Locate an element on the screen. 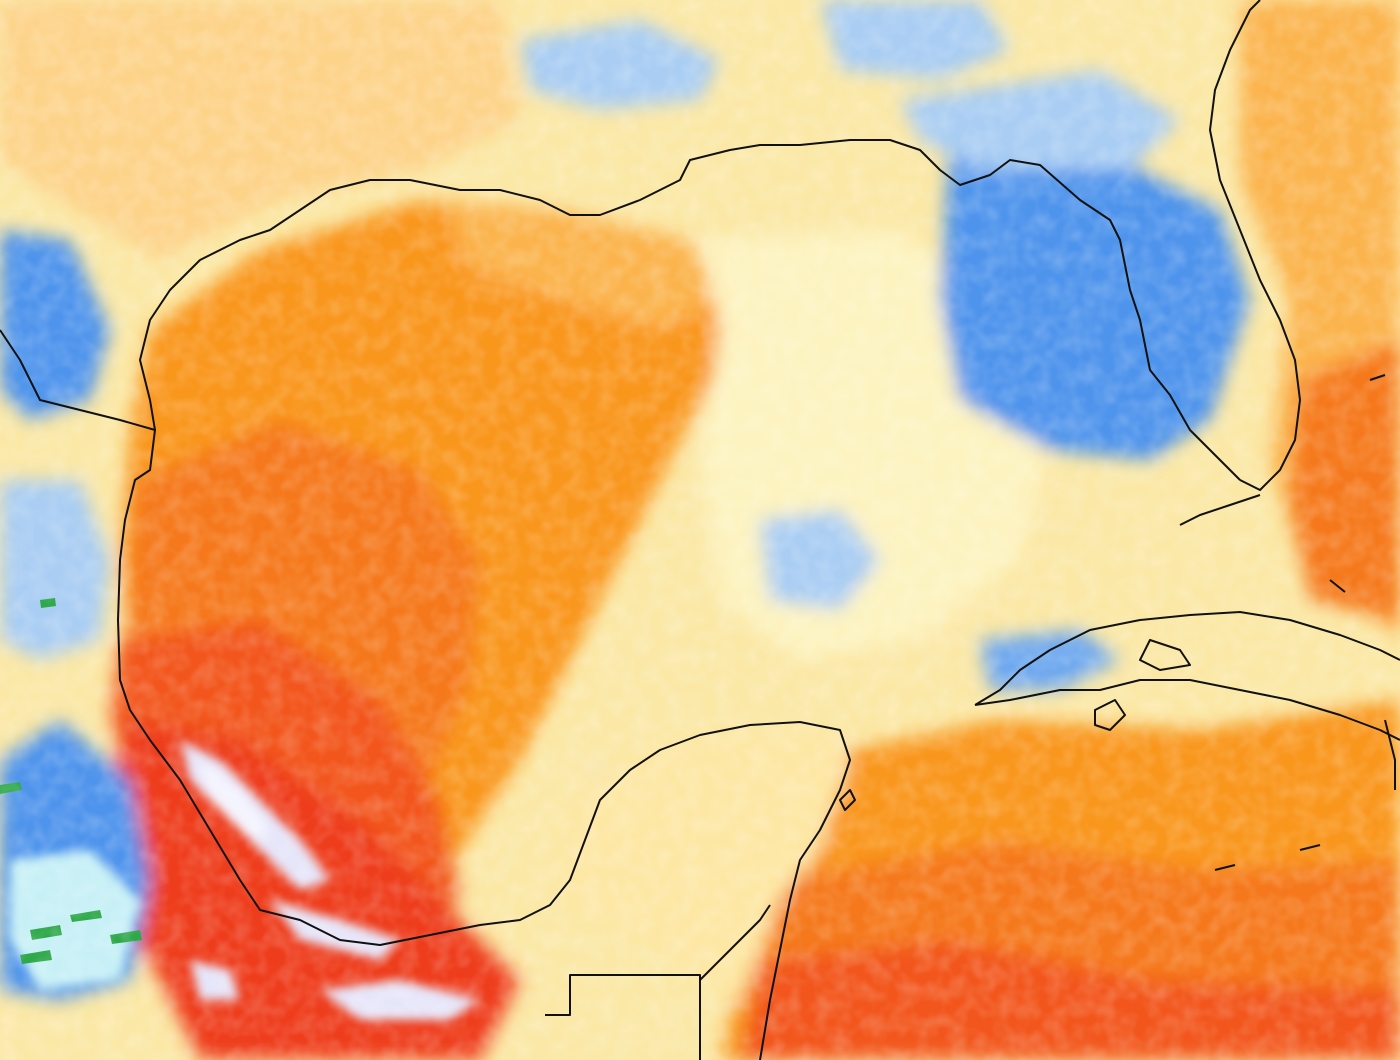 This screenshot has width=1400, height=1060. cuba-inner-bay is located at coordinates (1165, 655).